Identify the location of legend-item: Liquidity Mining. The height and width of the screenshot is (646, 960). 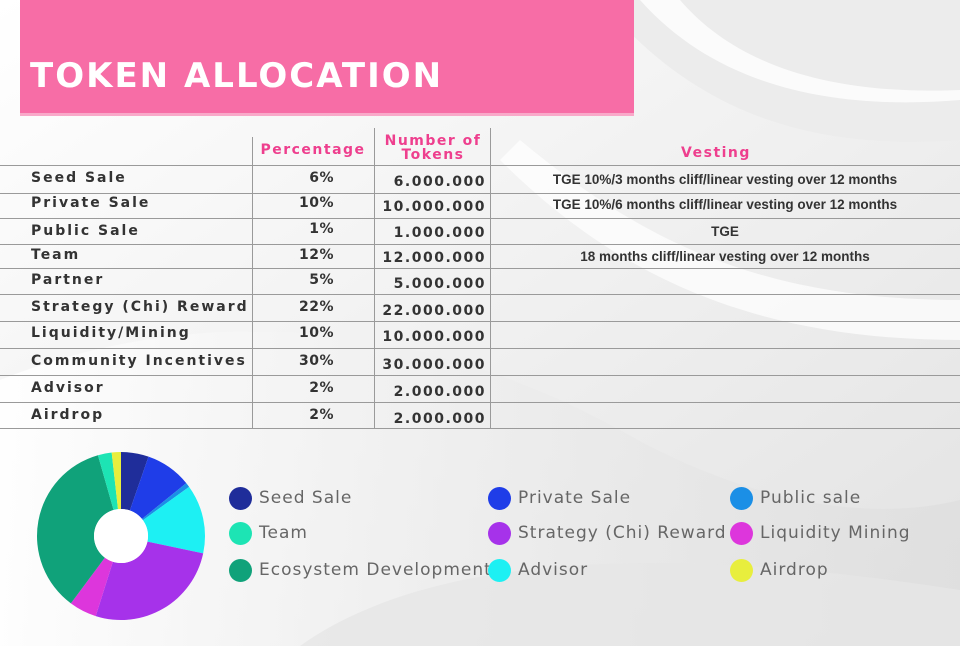
(820, 533).